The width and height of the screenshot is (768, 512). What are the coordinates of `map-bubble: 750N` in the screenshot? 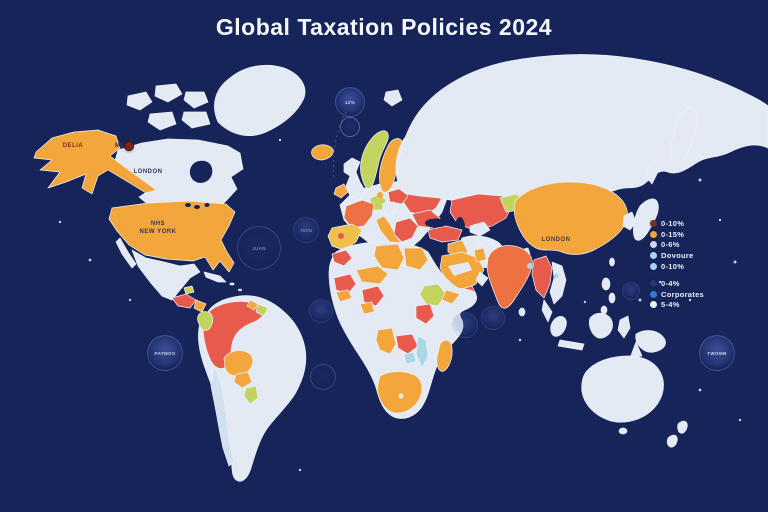 It's located at (306, 230).